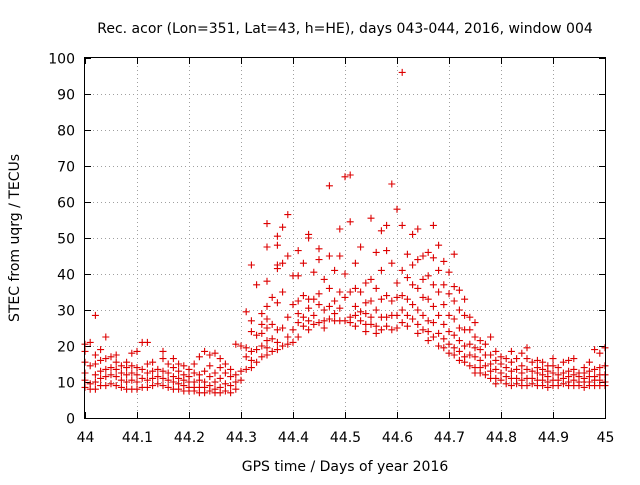 The height and width of the screenshot is (485, 640). Describe the element at coordinates (501, 438) in the screenshot. I see `x-tick-label: 44.8` at that location.